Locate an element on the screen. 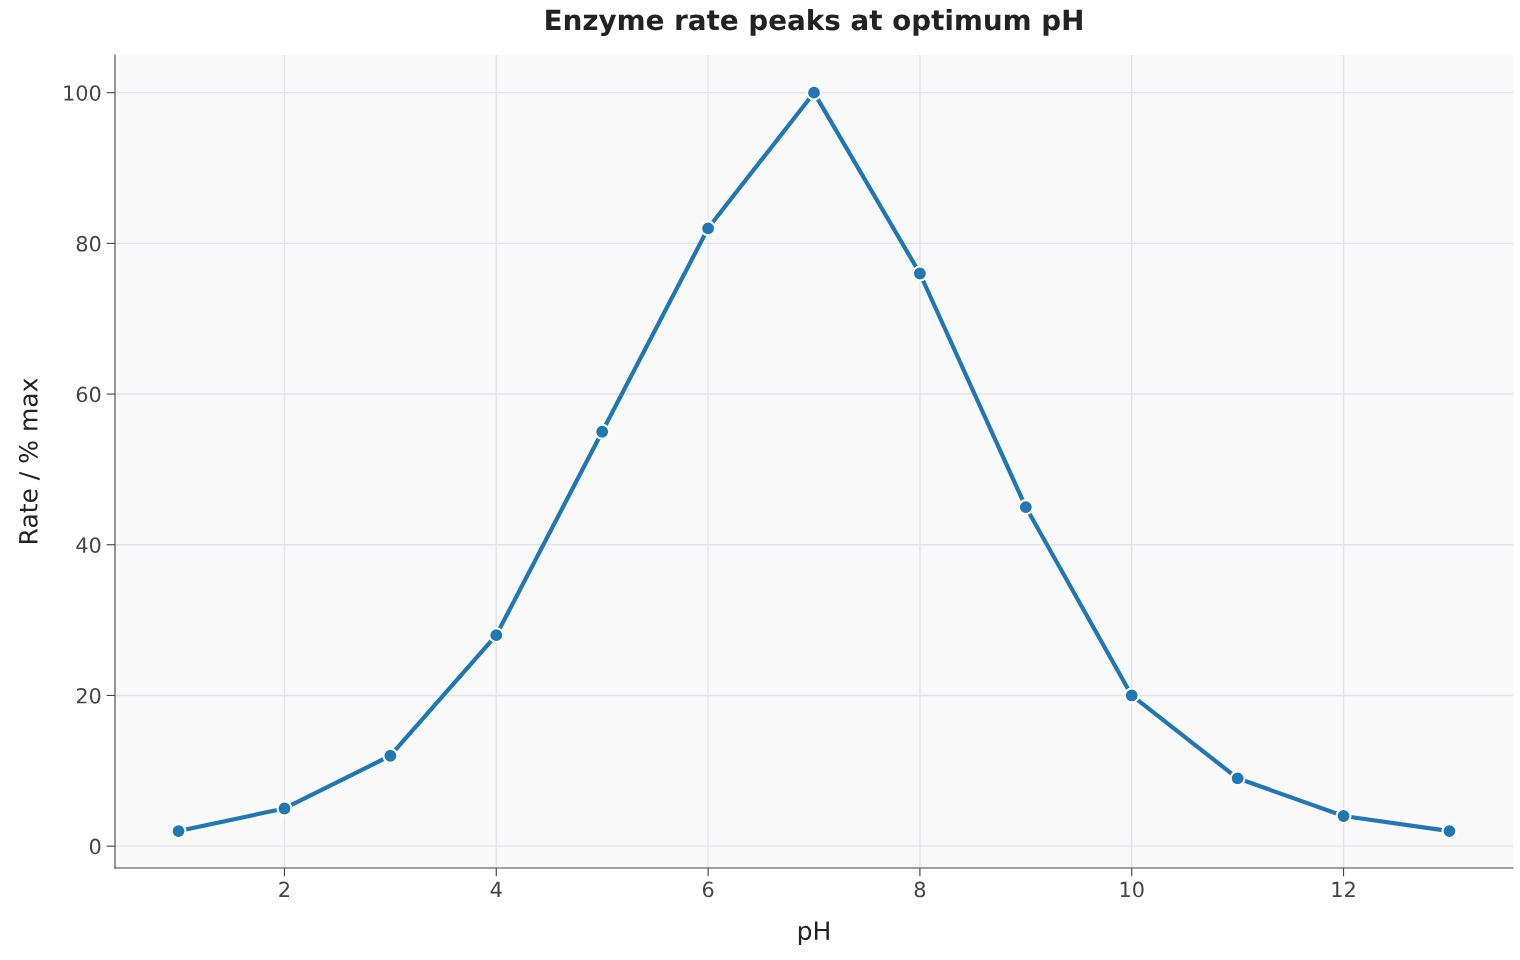  x-tick-label: 6 is located at coordinates (708, 889).